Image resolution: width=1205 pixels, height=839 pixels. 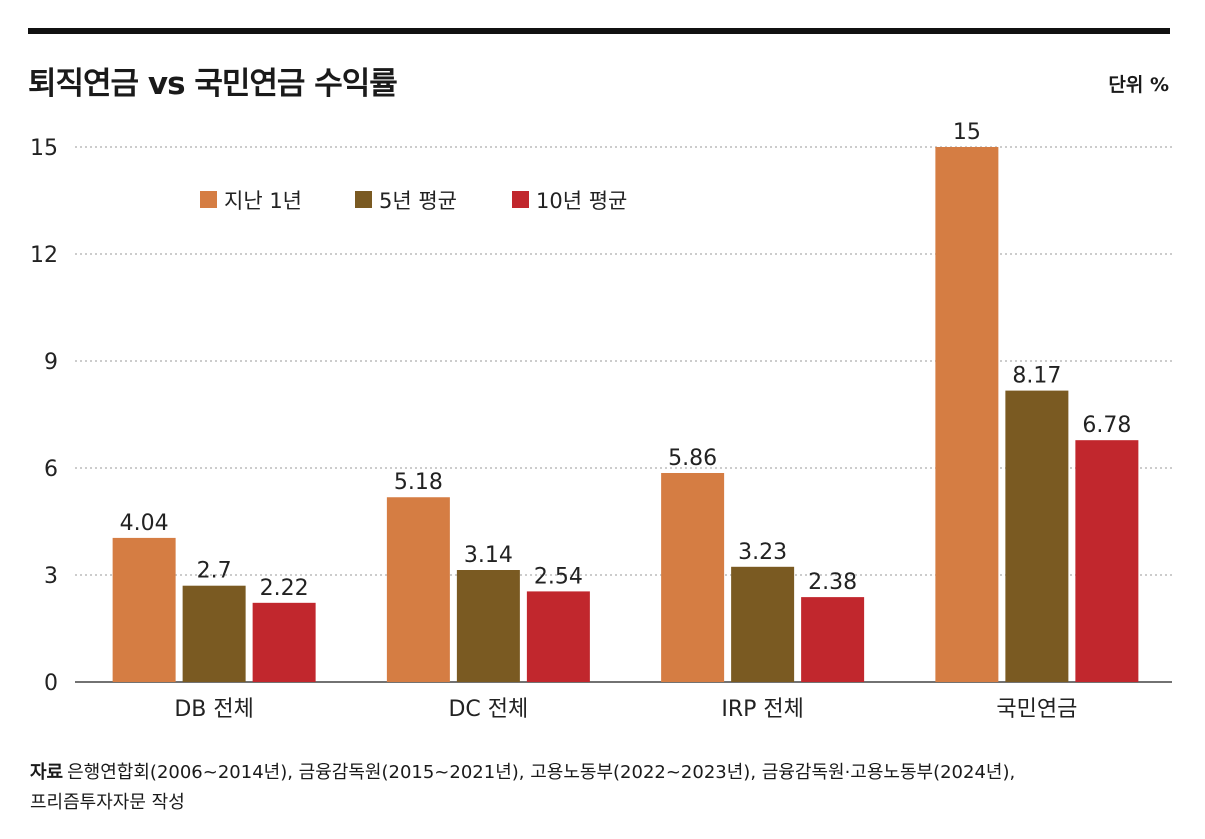 I want to click on bar-value-label: 3.23, so click(x=762, y=552).